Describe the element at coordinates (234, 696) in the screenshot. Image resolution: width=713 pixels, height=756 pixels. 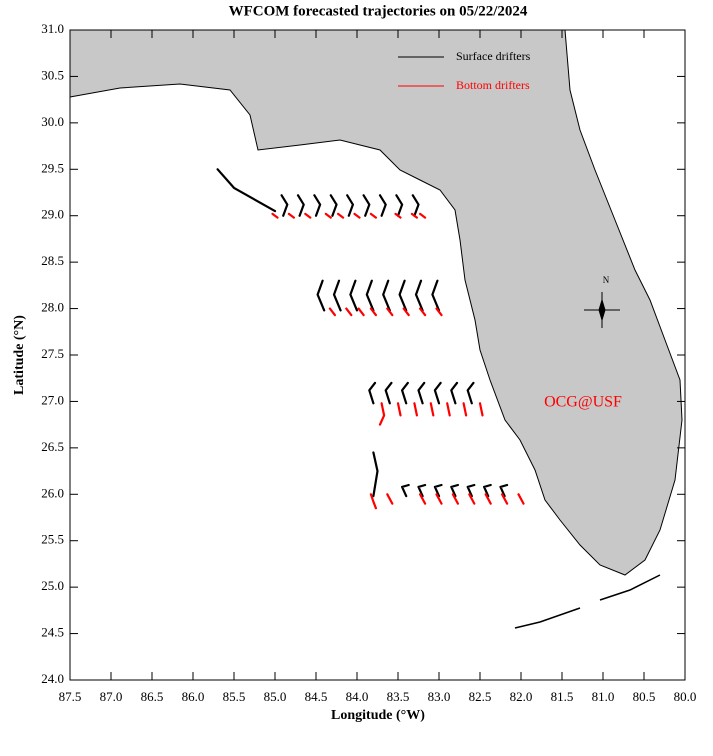
I see `x-tick-label: 85.5` at that location.